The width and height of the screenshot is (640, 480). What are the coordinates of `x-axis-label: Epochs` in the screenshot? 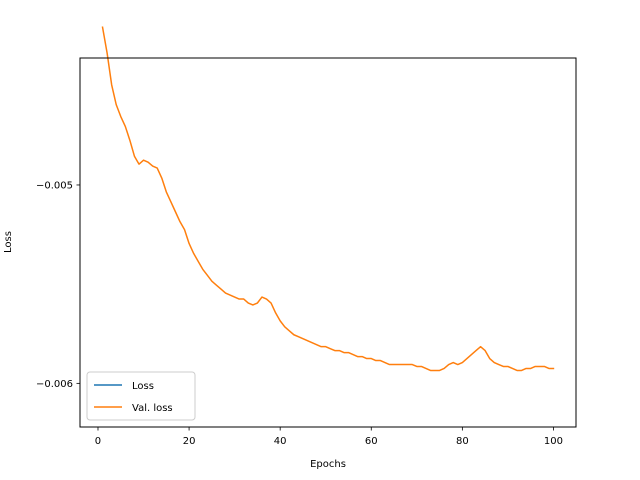 It's located at (328, 464).